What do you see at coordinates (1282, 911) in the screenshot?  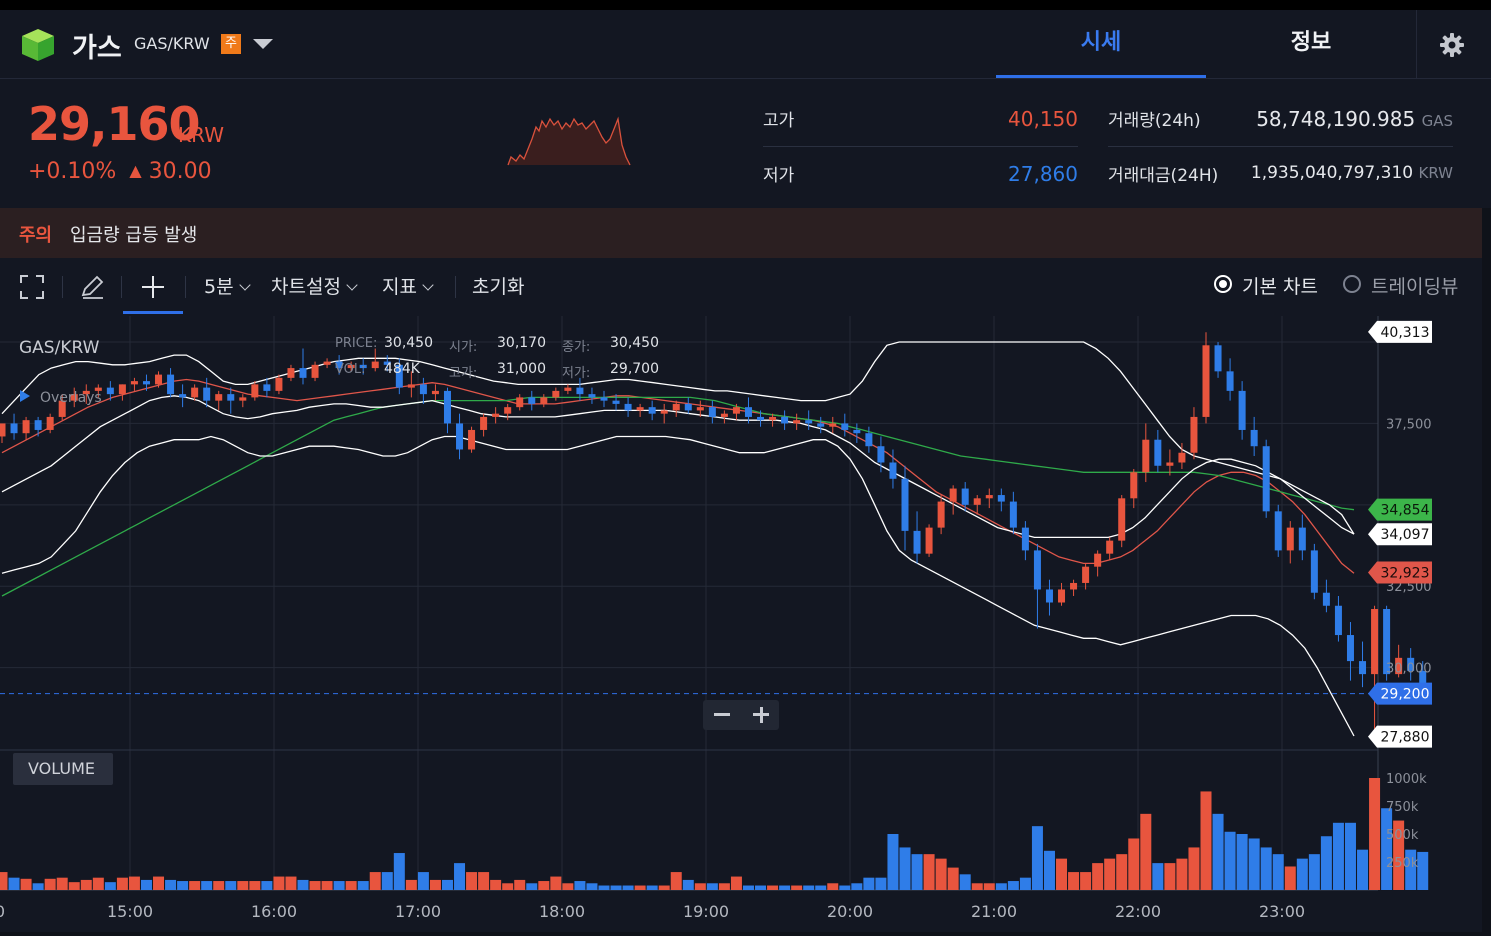 I see `x-tick-label: 23:00` at bounding box center [1282, 911].